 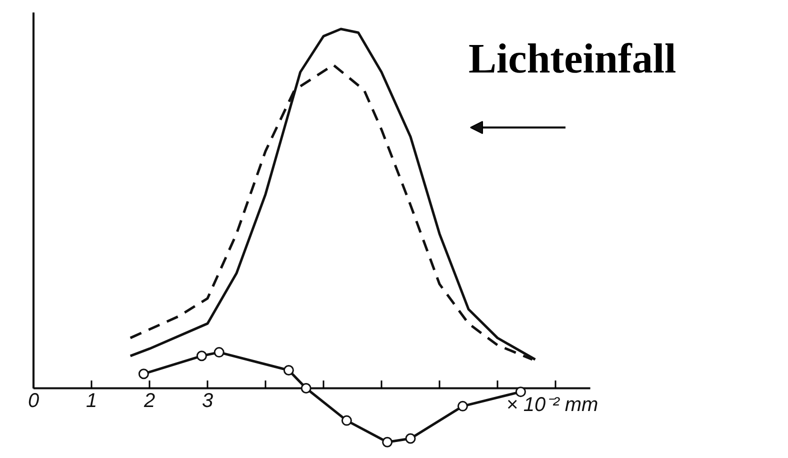 What do you see at coordinates (208, 401) in the screenshot?
I see `x-tick-label: 3` at bounding box center [208, 401].